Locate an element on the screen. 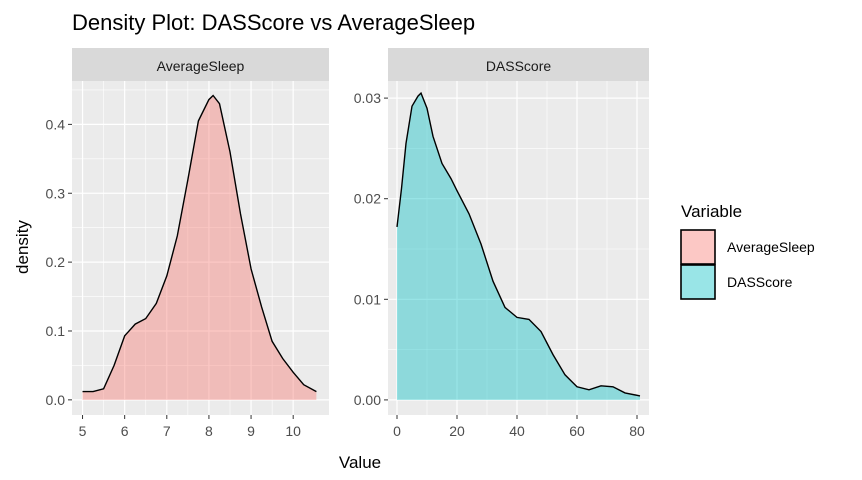  x-tick-label: 6 is located at coordinates (125, 431).